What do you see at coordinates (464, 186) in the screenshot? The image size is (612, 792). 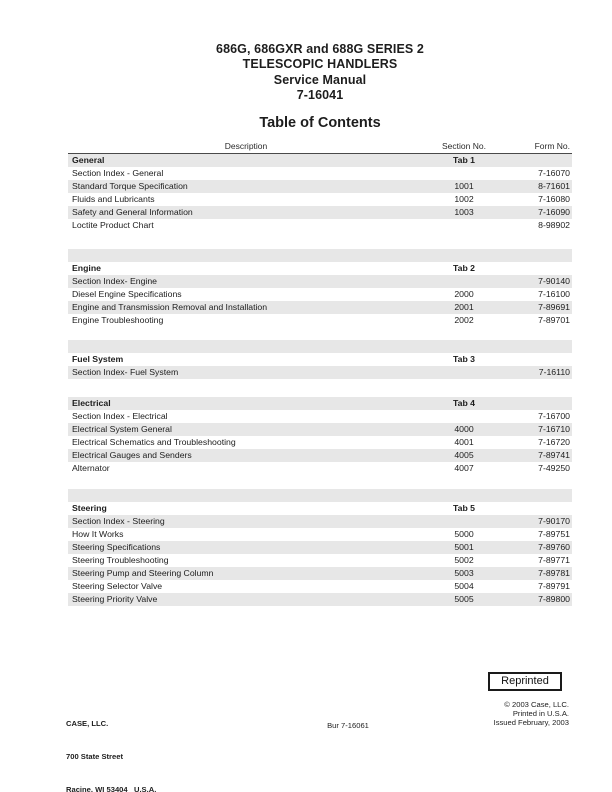 I see `toc-row-section-no: 1001` at bounding box center [464, 186].